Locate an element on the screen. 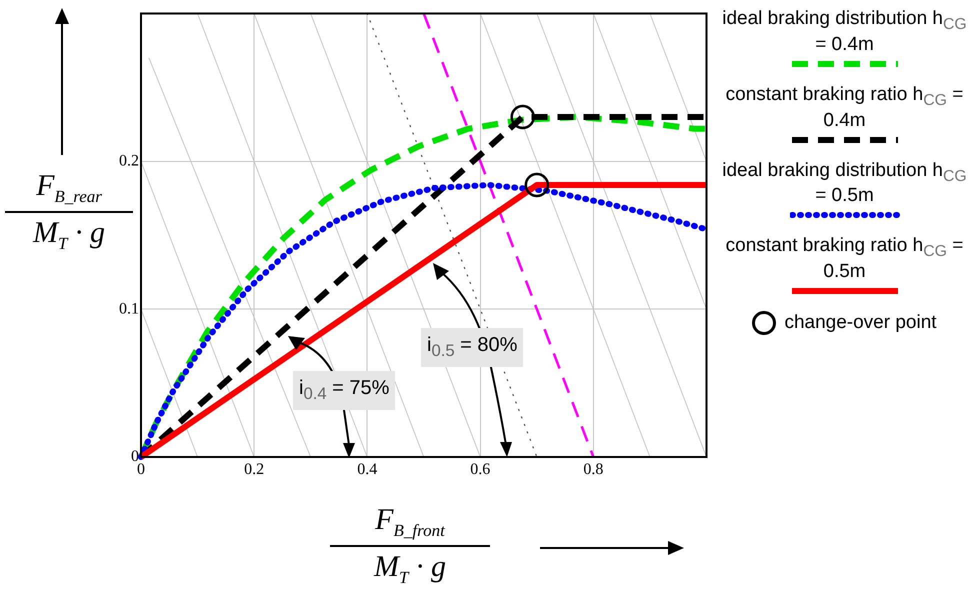 The width and height of the screenshot is (969, 599). legend-label: change-over point is located at coordinates (860, 323).